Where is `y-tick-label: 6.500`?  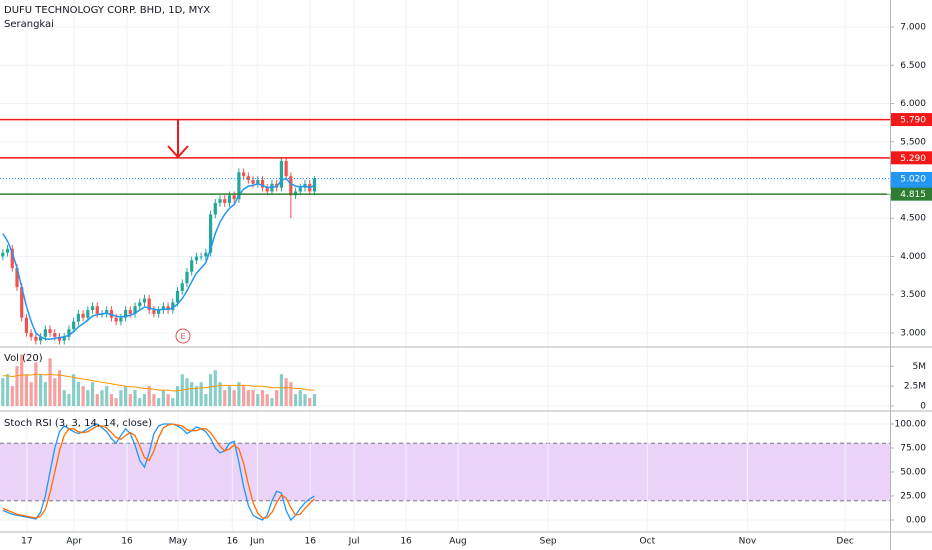
y-tick-label: 6.500 is located at coordinates (913, 66).